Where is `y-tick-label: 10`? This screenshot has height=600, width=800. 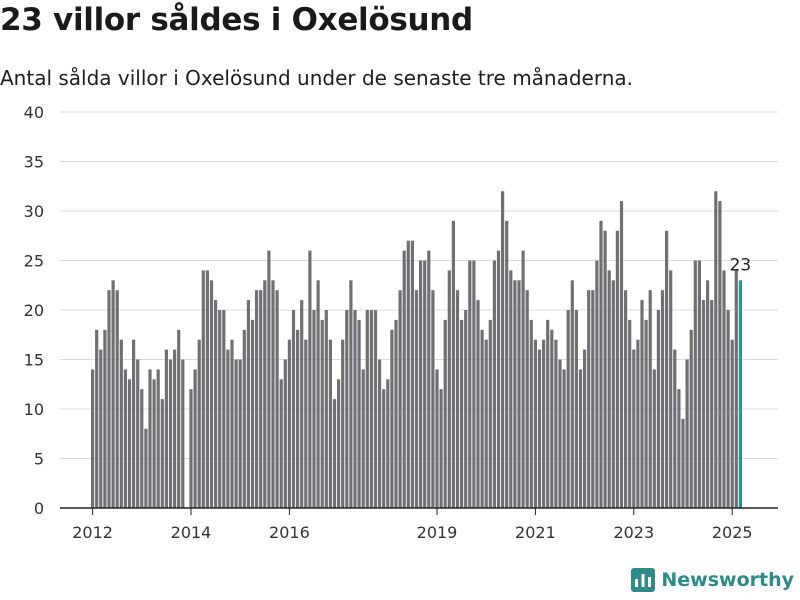
y-tick-label: 10 is located at coordinates (34, 409).